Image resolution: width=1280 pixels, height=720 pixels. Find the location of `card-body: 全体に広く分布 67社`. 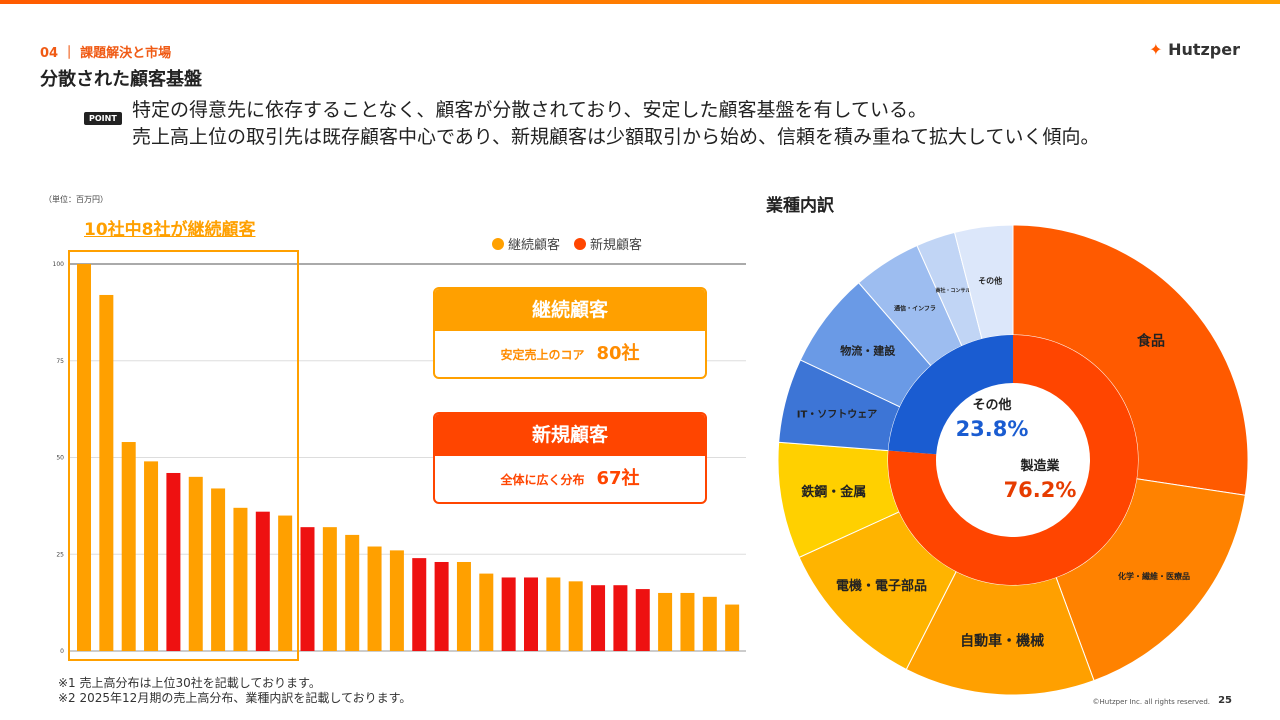

card-body: 全体に広く分布 67社 is located at coordinates (570, 478).